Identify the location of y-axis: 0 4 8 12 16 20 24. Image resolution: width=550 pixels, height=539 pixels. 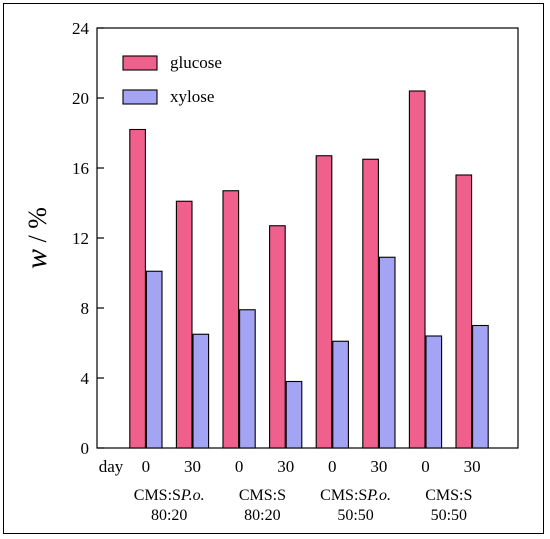
(88, 238).